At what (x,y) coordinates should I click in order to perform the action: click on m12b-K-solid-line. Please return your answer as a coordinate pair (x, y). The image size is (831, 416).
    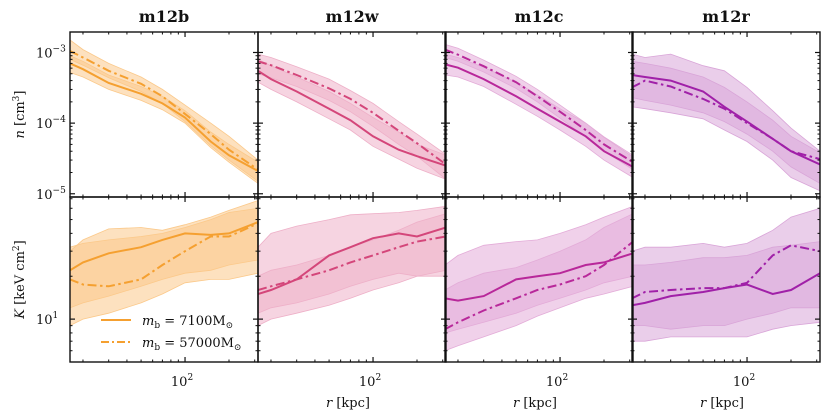
    Looking at the image, I should click on (164, 246).